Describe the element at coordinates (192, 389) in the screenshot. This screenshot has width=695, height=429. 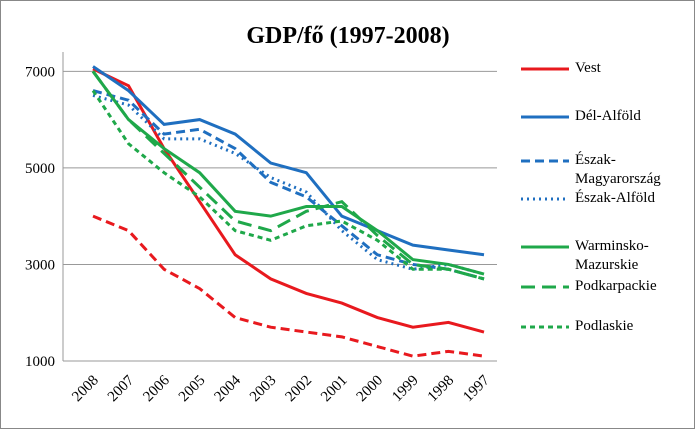
I see `x-tick-label: 2005` at that location.